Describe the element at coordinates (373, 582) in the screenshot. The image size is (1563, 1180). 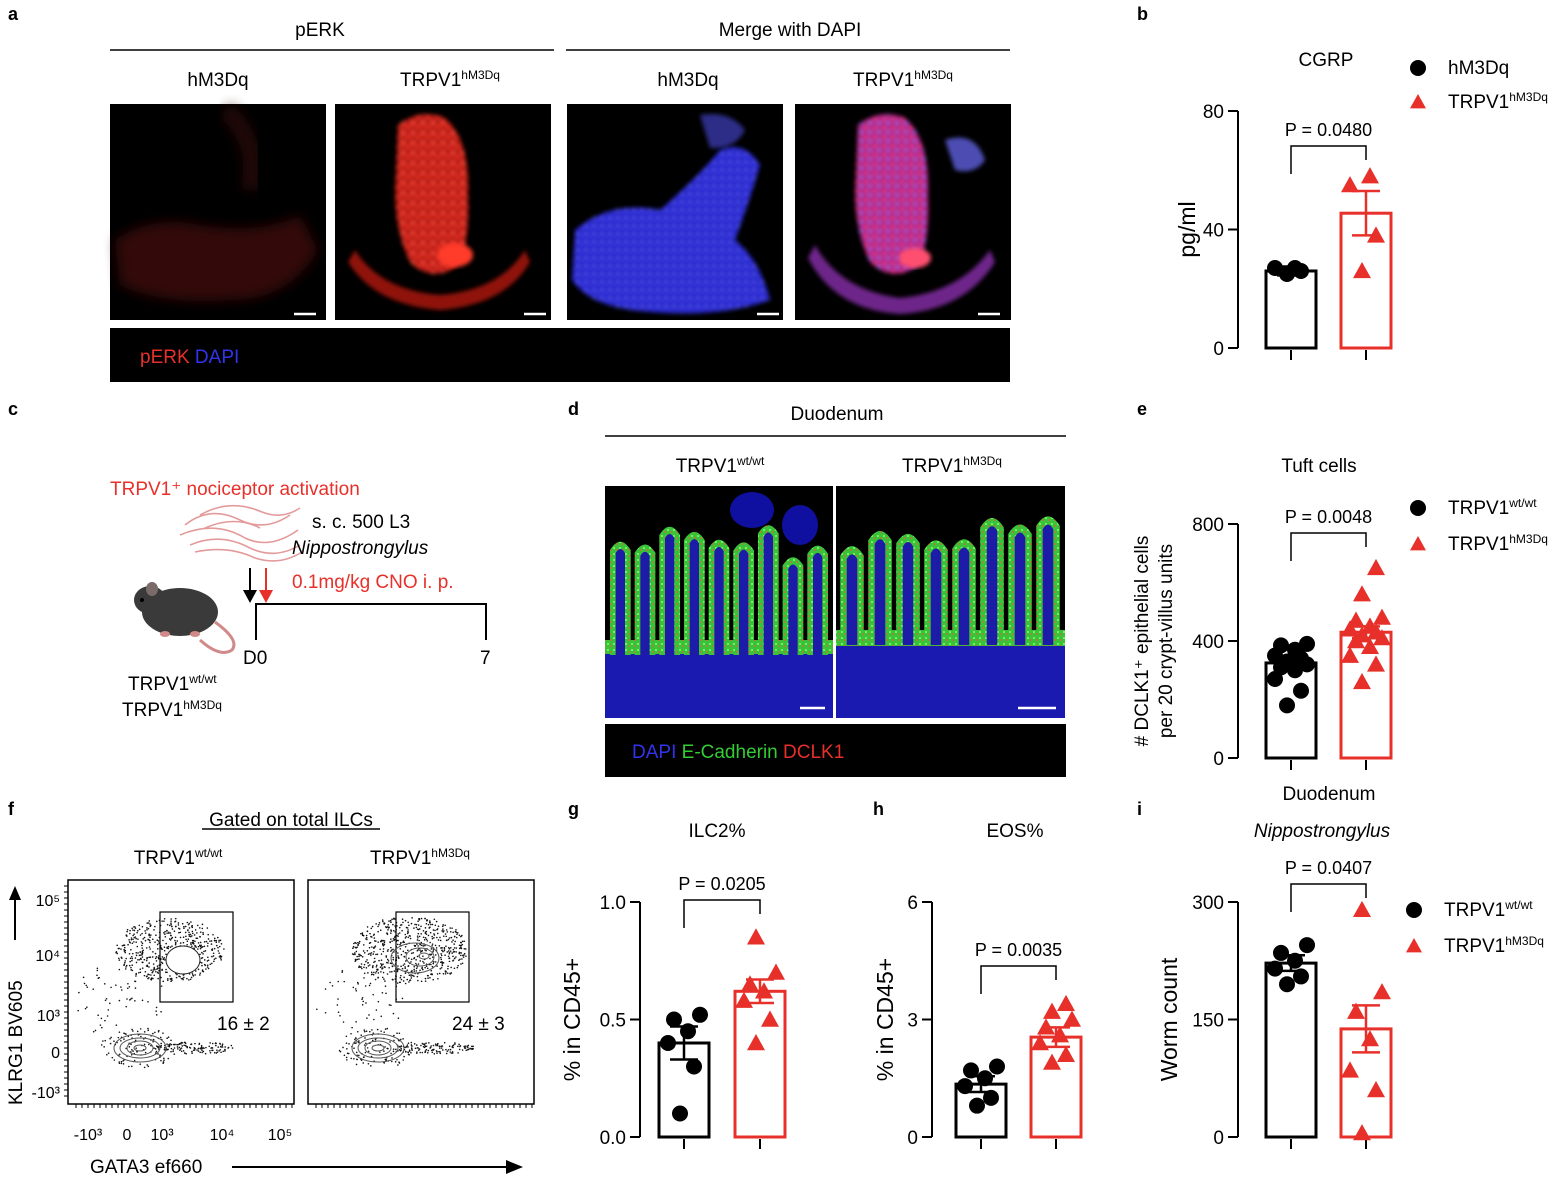
I see `treatment-label: 0.1mg/kg CNO i. p.` at that location.